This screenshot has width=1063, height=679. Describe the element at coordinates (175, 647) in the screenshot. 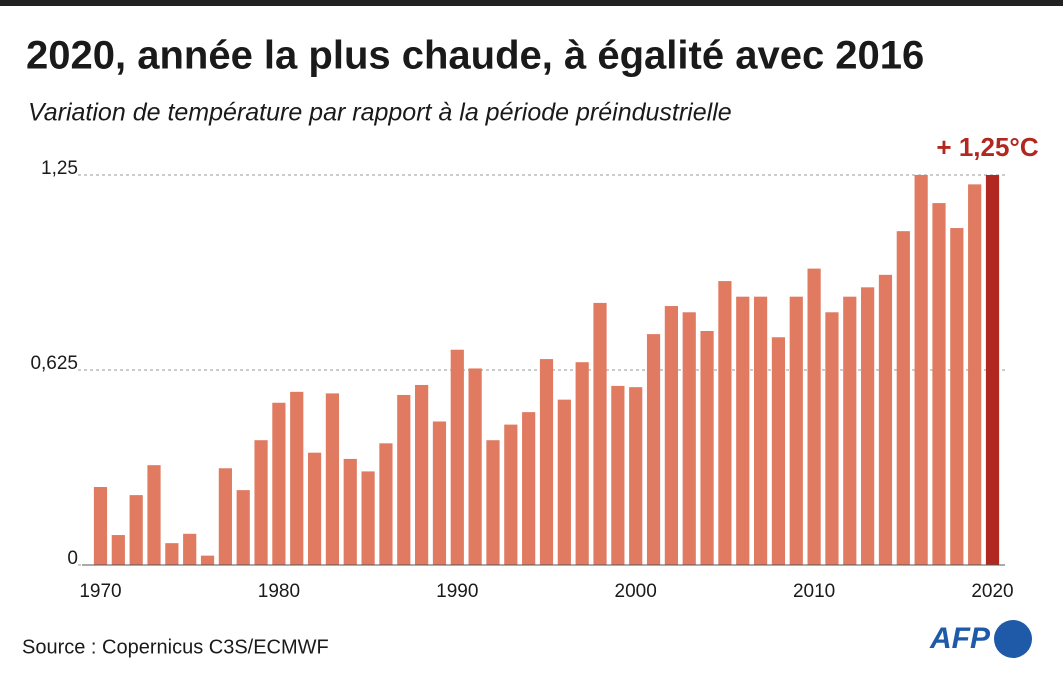

I see `source: Source : Copernicus C3S/ECMWF` at that location.